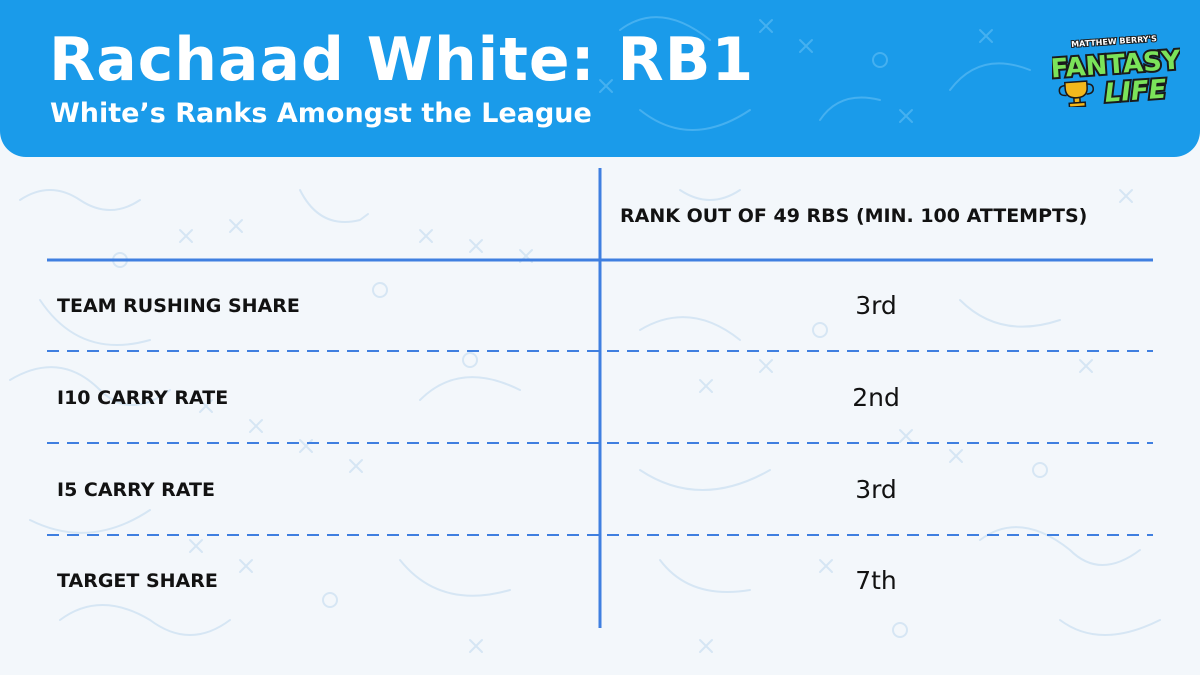 The image size is (1200, 675). Describe the element at coordinates (815, 73) in the screenshot. I see `header-playbook-pattern` at that location.